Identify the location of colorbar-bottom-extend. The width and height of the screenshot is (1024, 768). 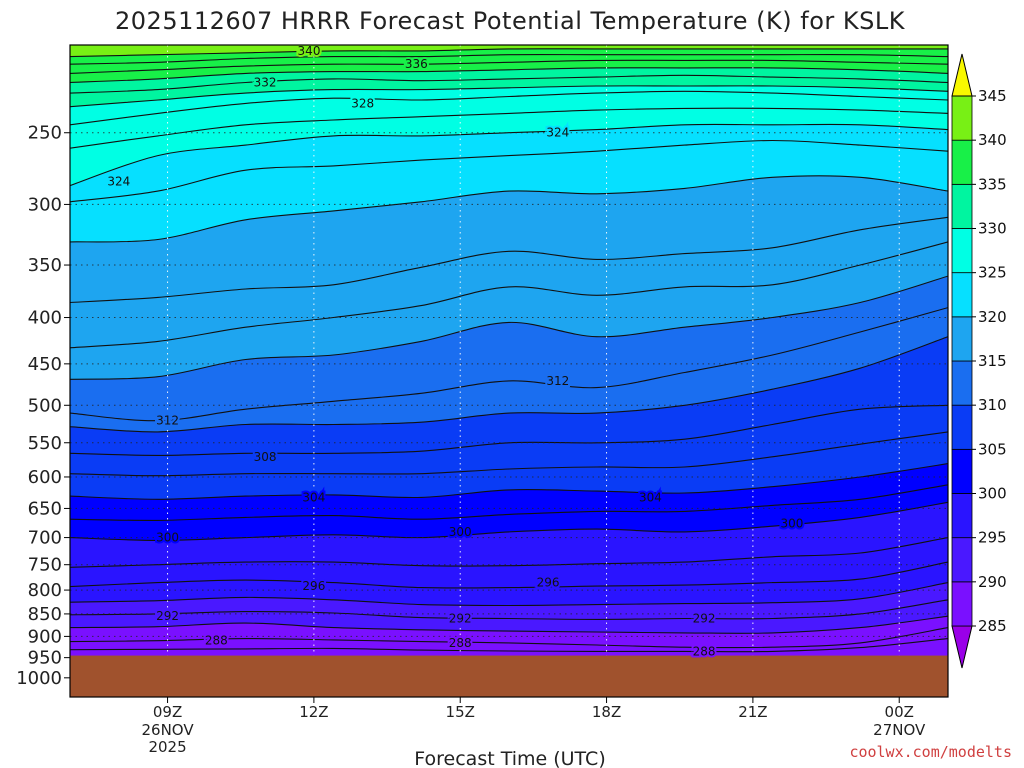
(962, 647).